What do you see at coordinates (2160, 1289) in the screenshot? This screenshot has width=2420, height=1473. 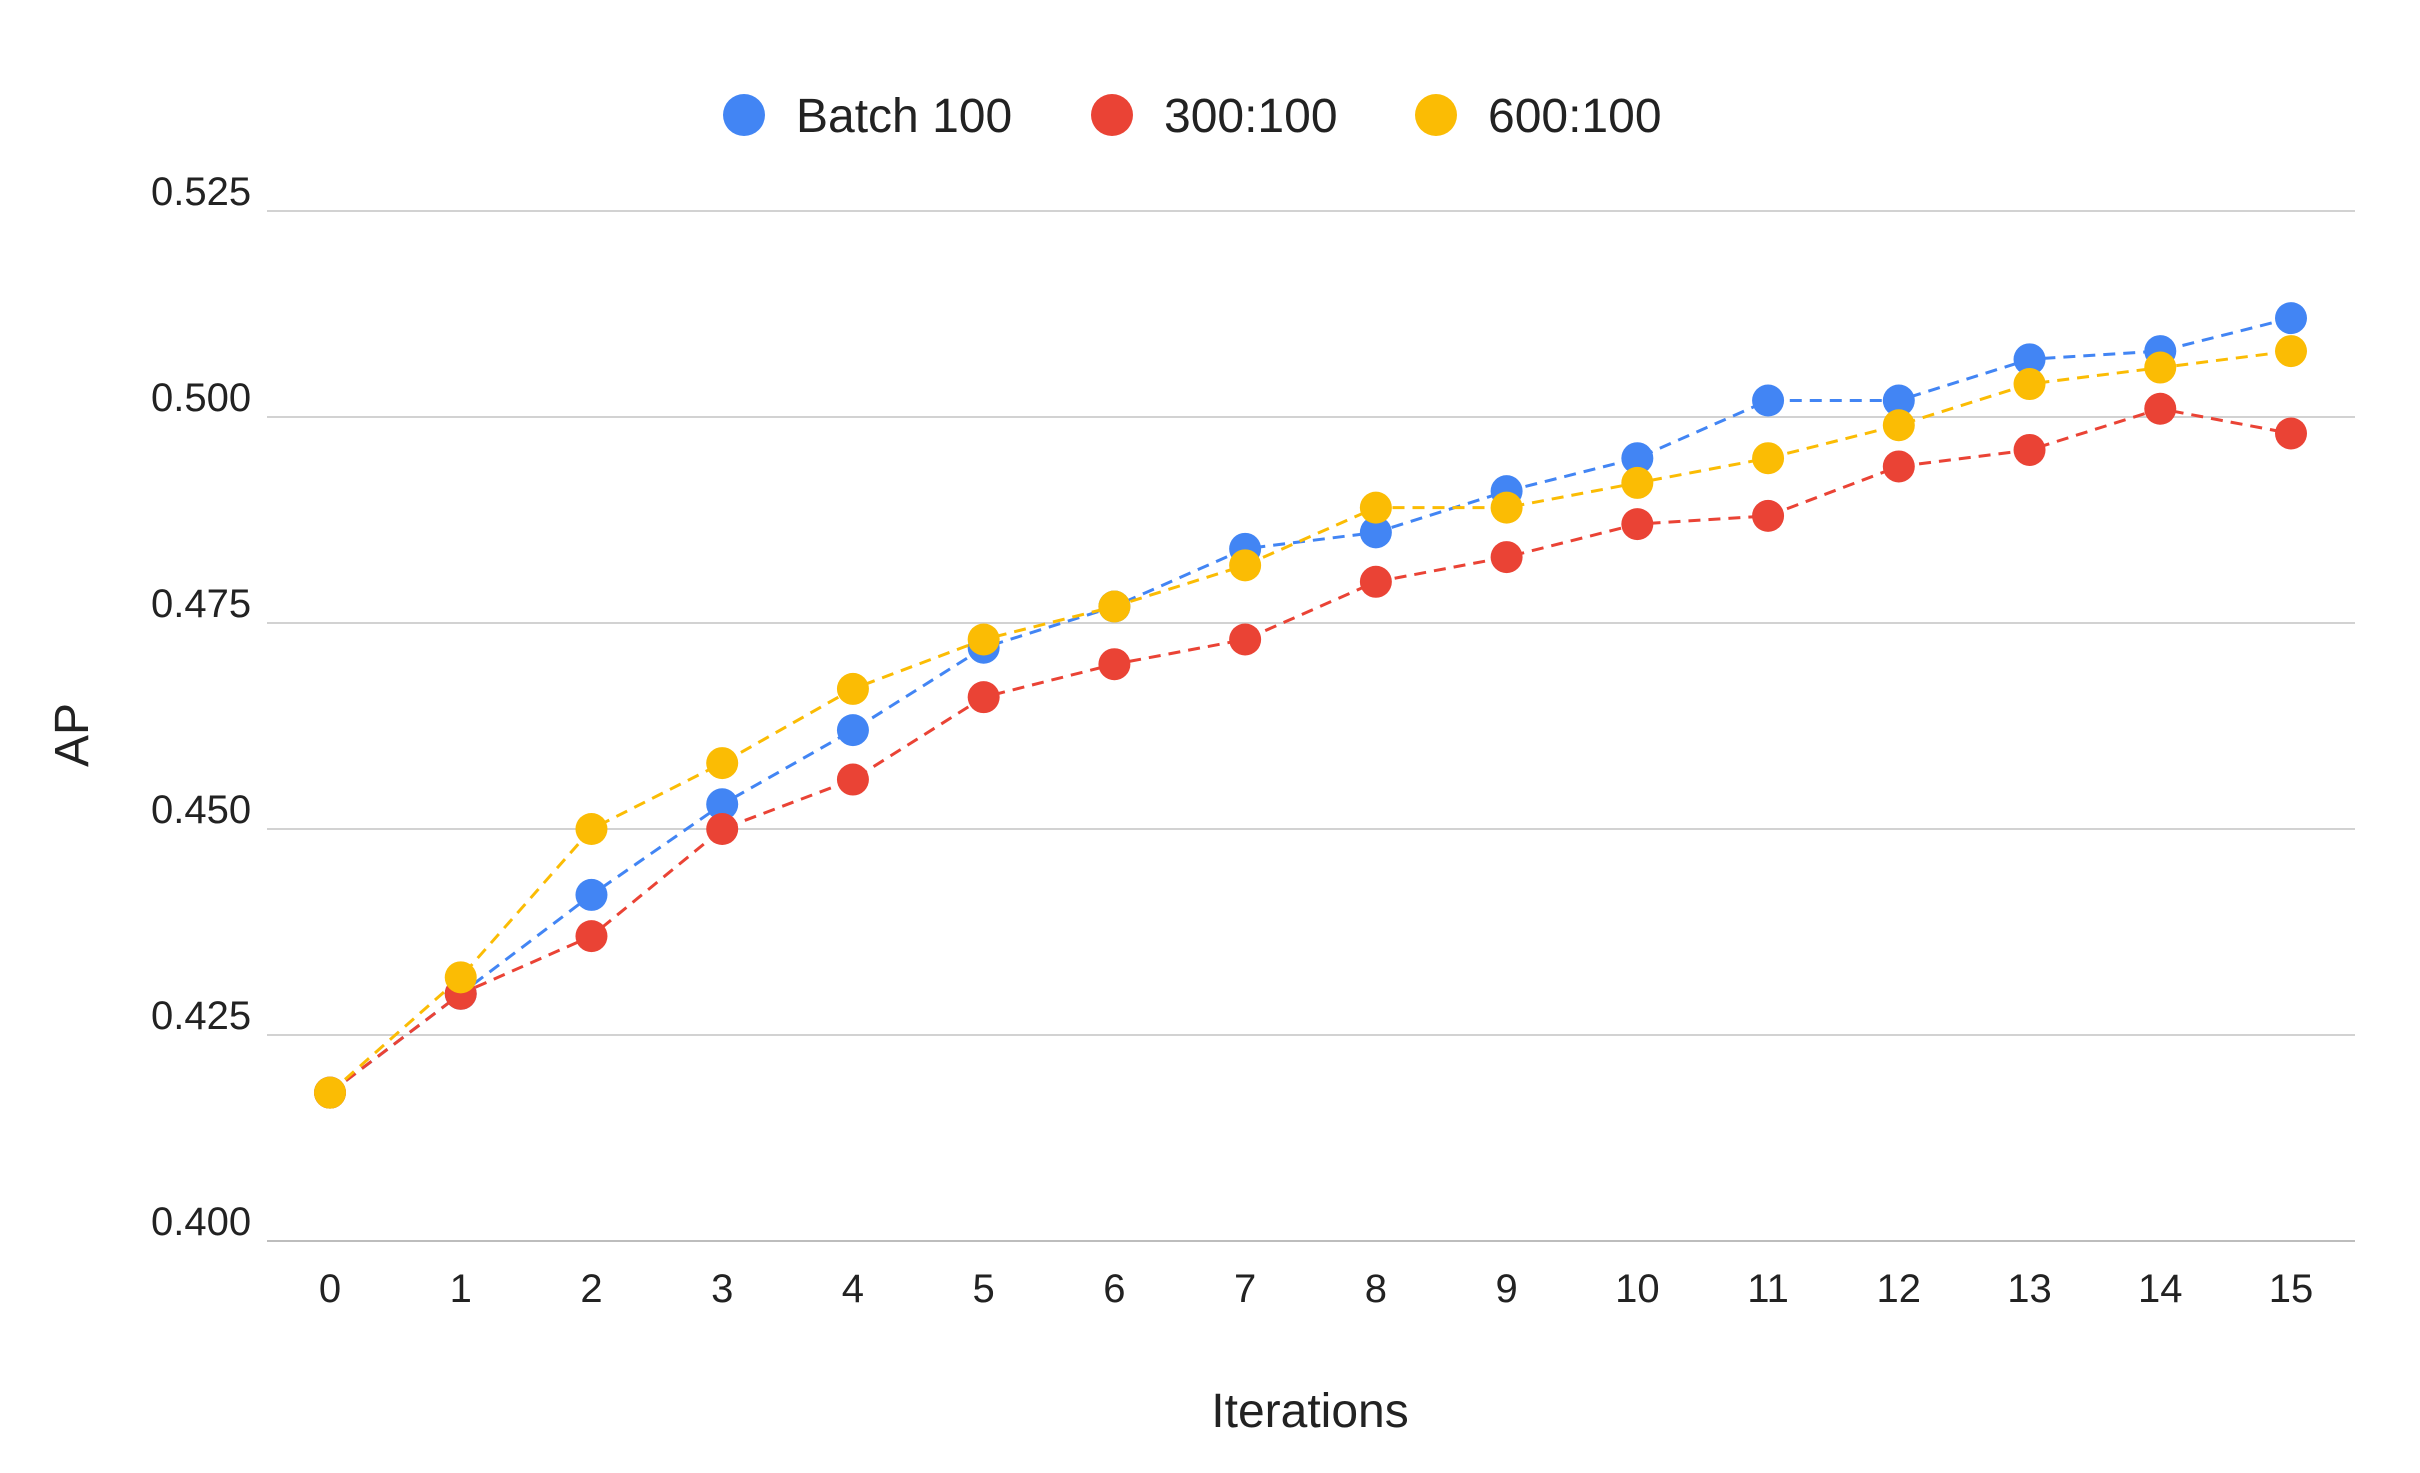 I see `x-tick-label: 14` at bounding box center [2160, 1289].